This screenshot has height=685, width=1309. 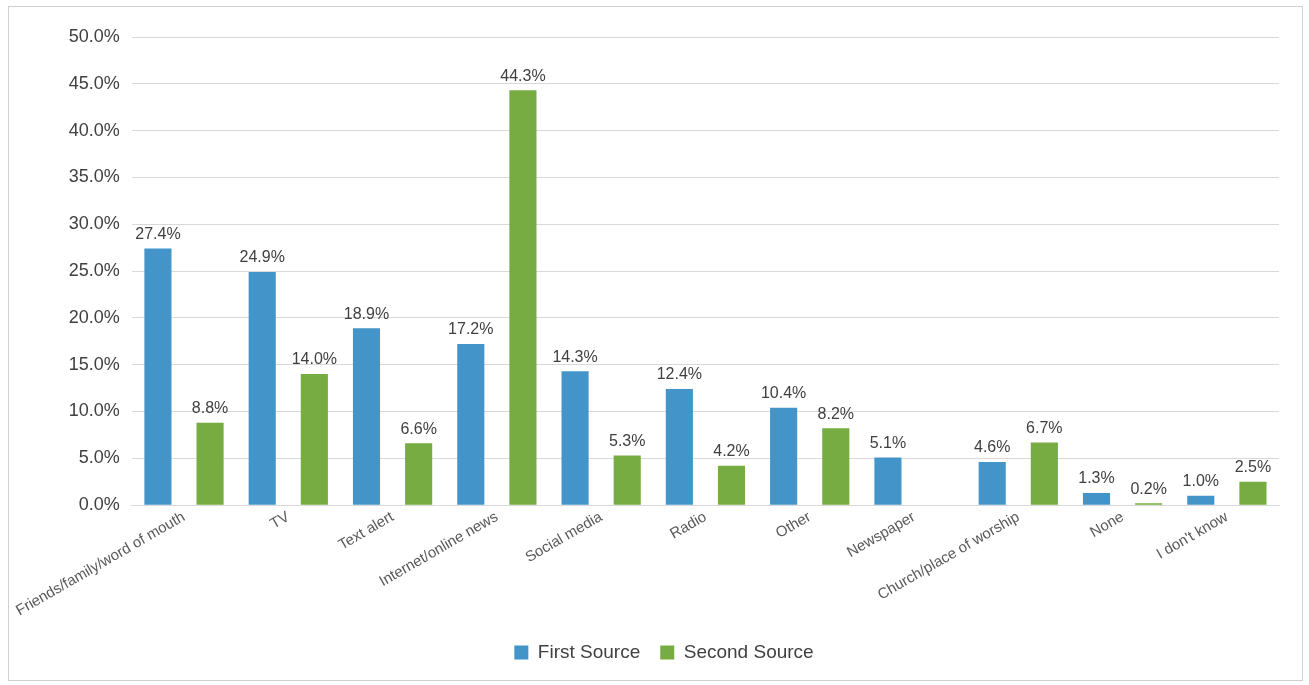 What do you see at coordinates (94, 176) in the screenshot?
I see `y-tick-label: 35.0%` at bounding box center [94, 176].